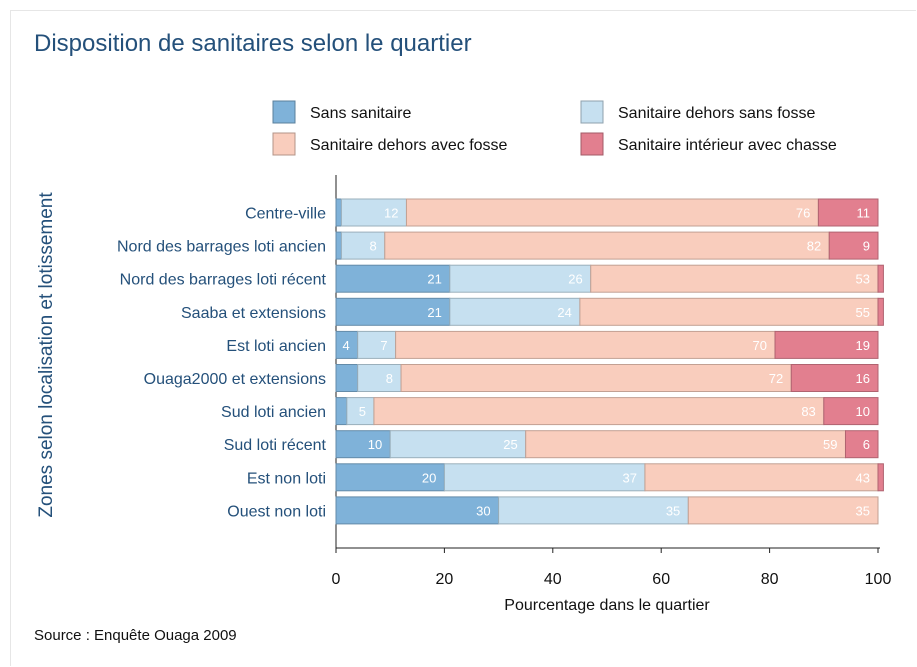 The image size is (917, 667). Describe the element at coordinates (253, 313) in the screenshot. I see `category-label: Saaba et extensions` at that location.